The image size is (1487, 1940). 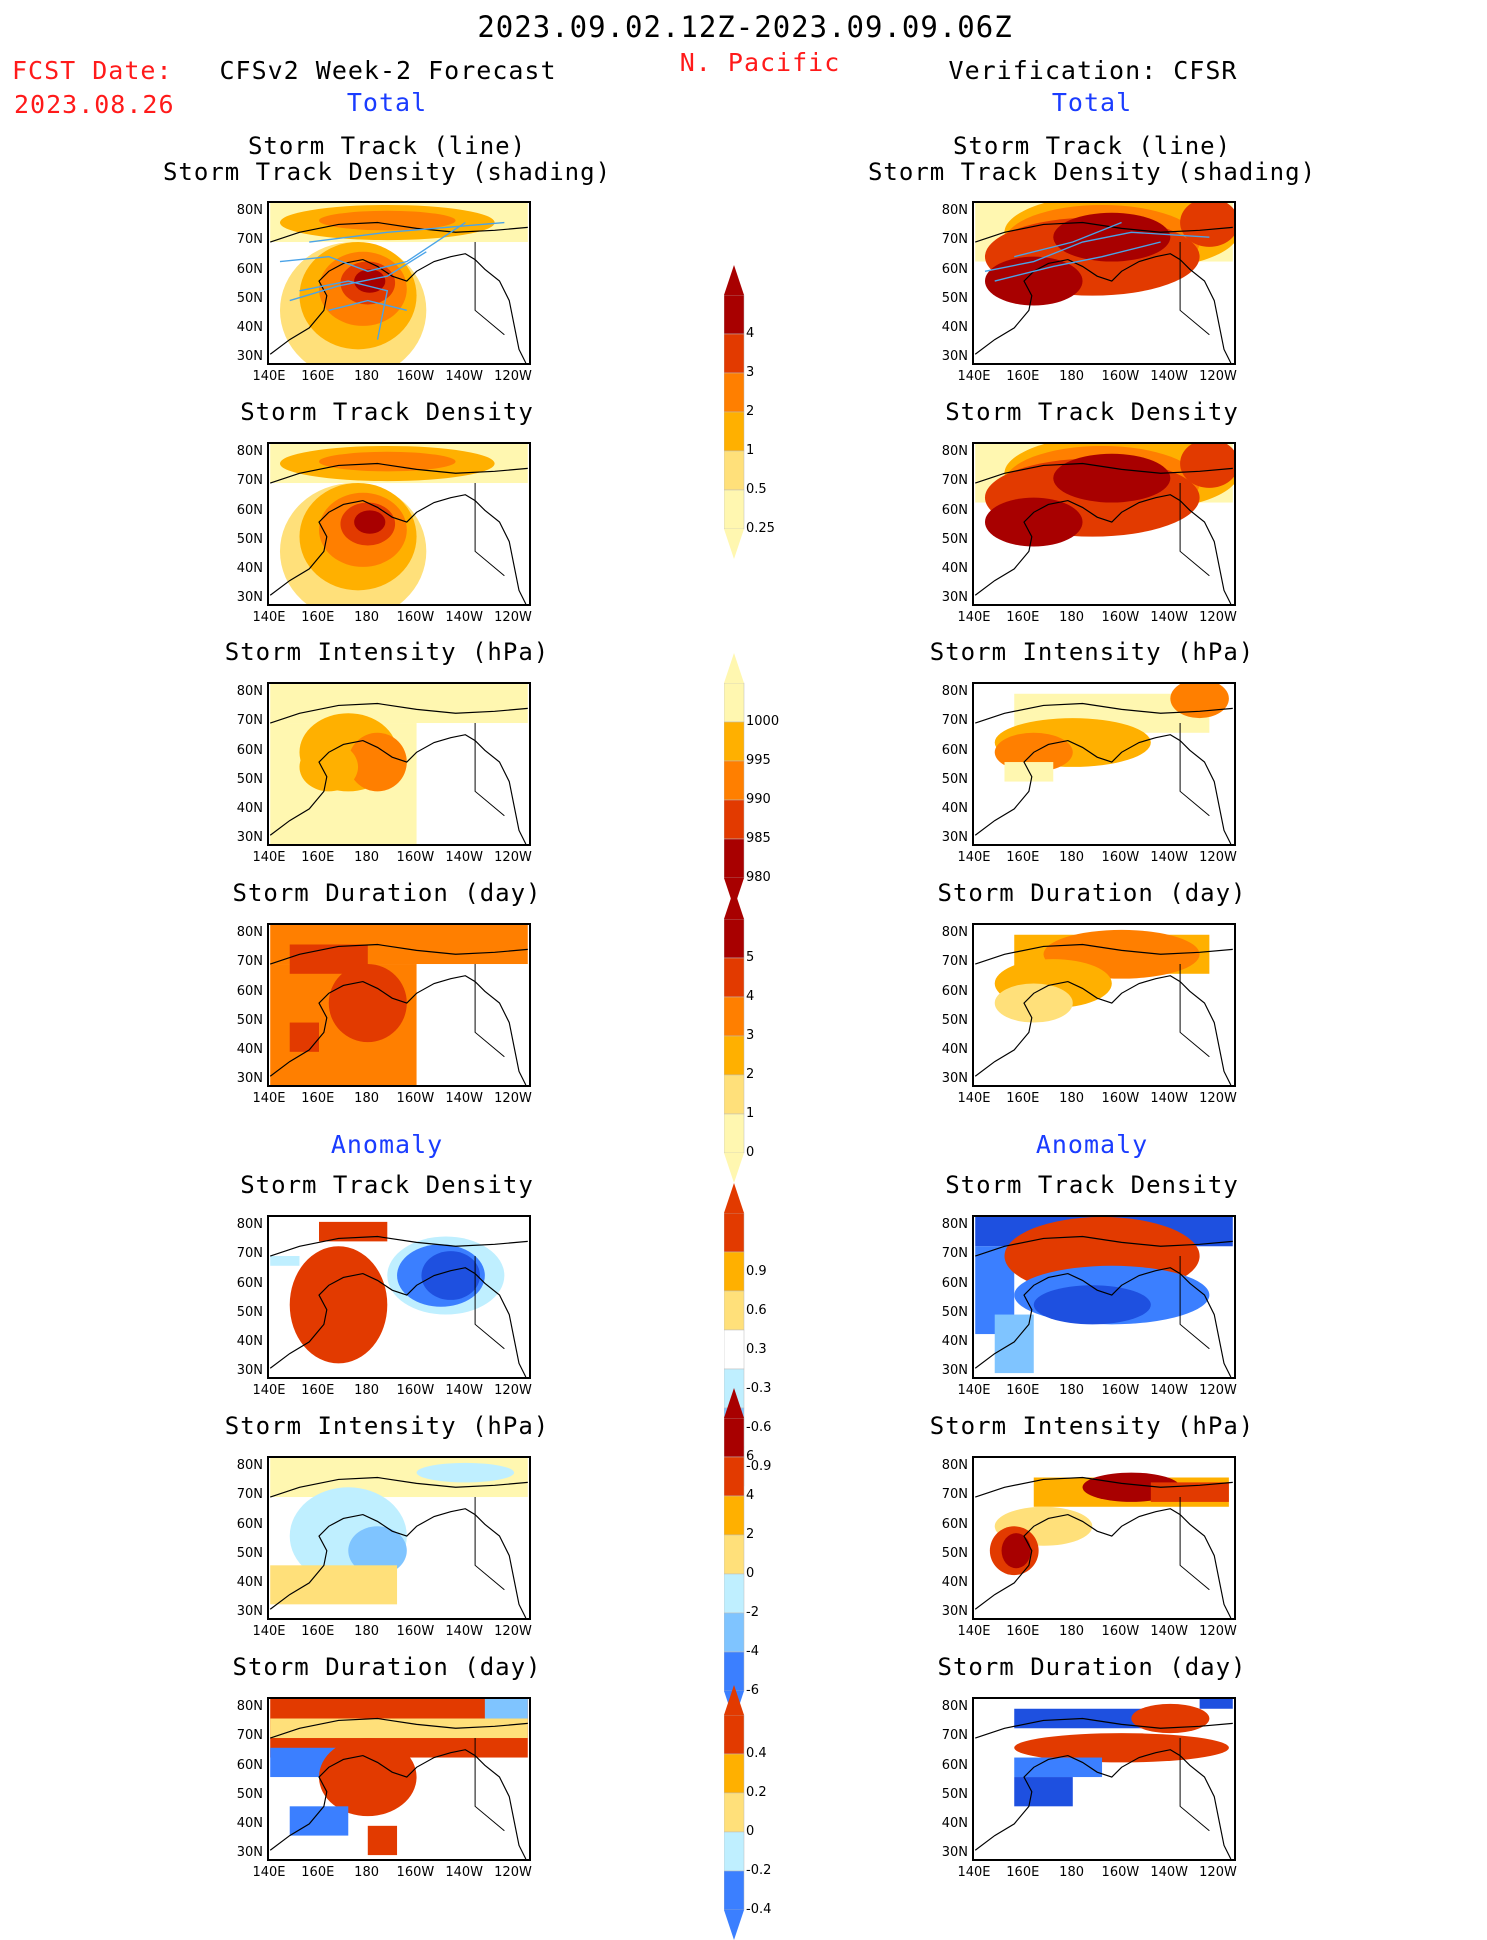 I want to click on colorbar-bottom-arrow, so click(x=734, y=544).